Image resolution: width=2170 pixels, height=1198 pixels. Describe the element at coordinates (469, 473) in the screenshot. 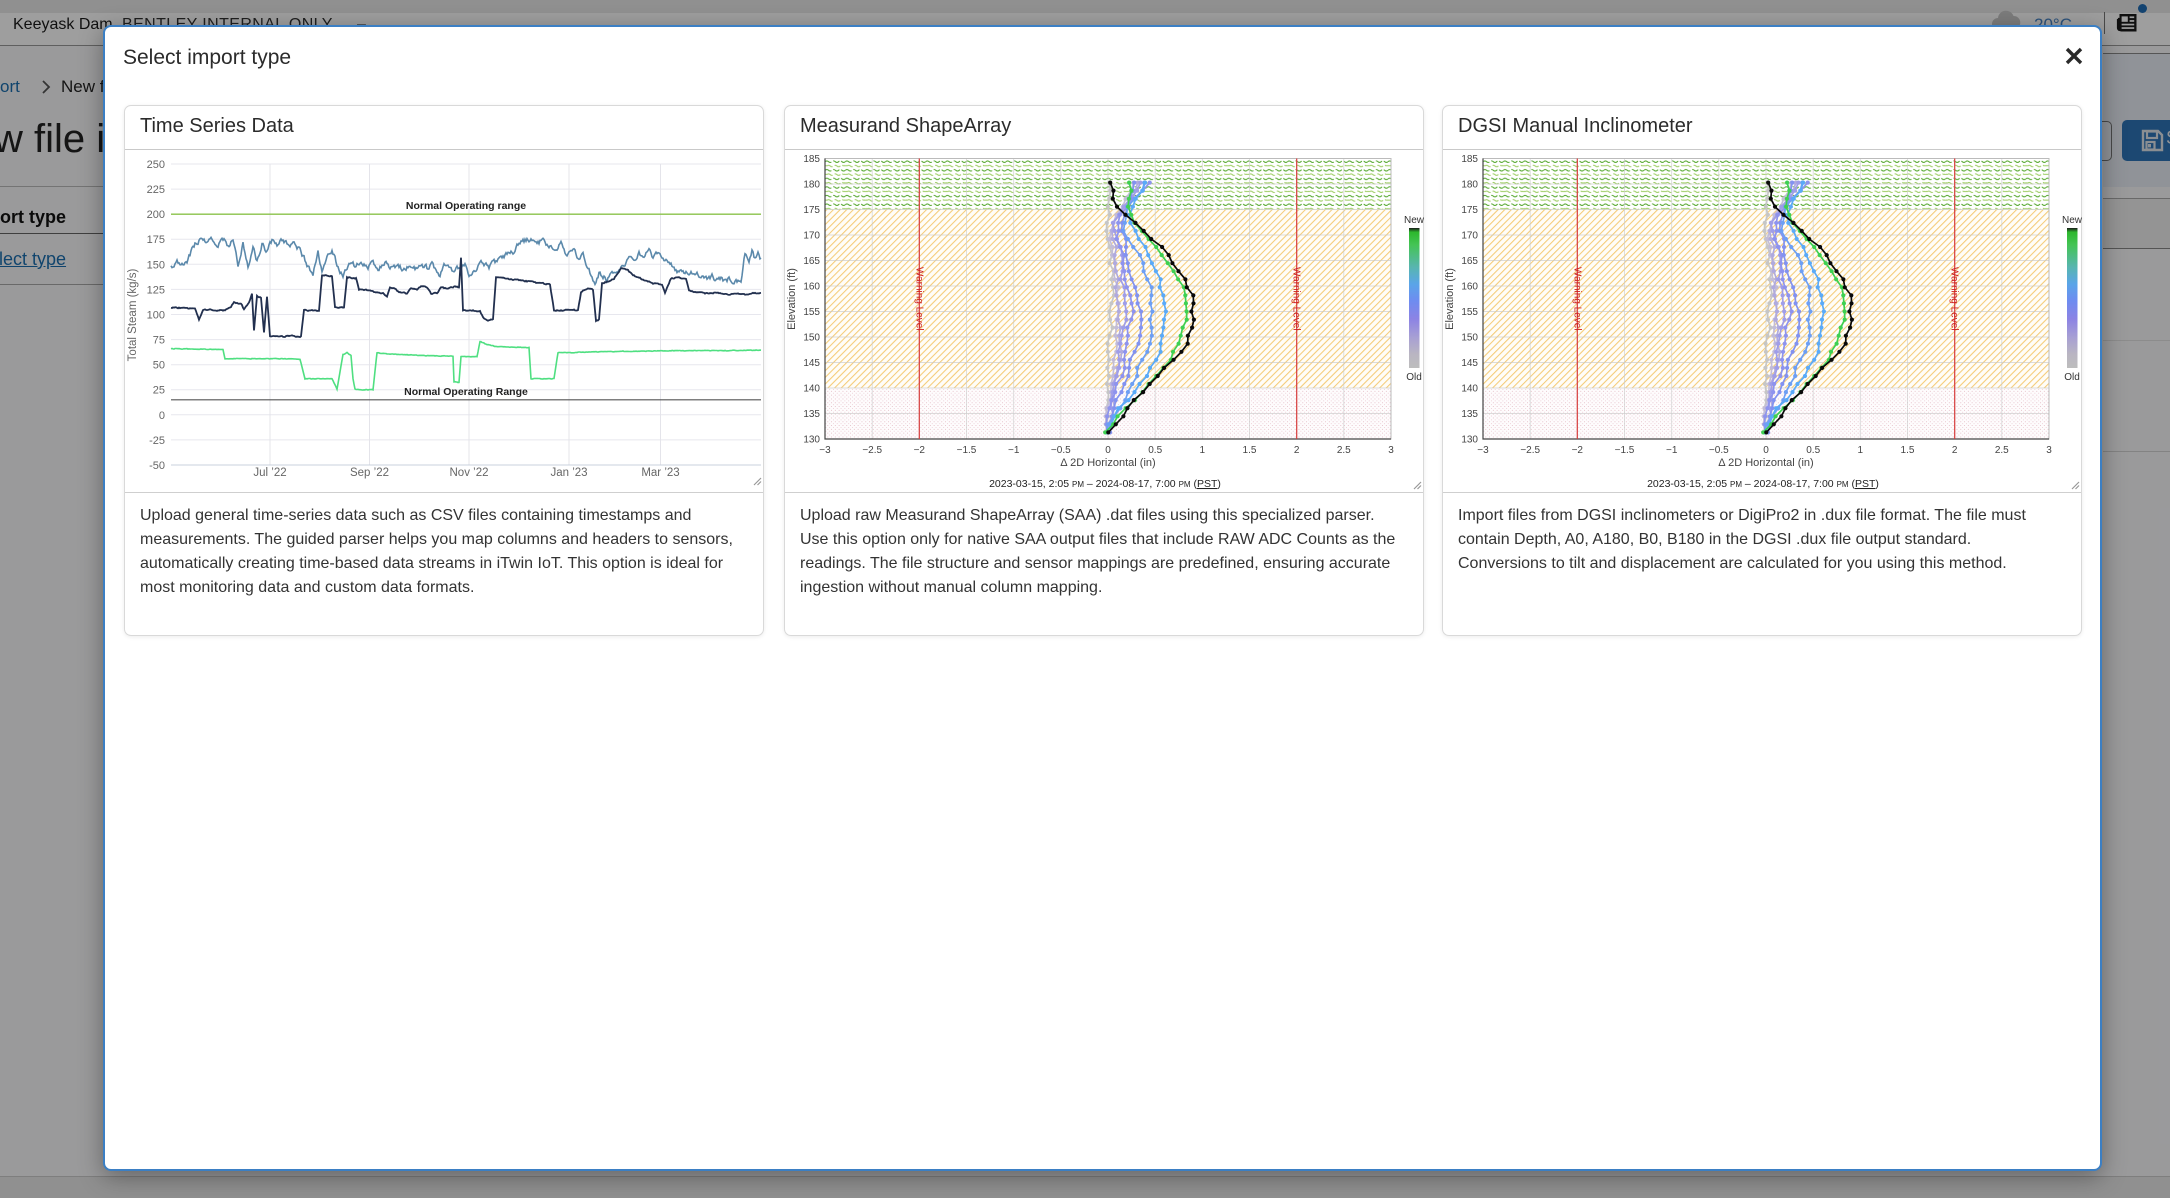

I see `svg-text: Nov ’22` at that location.